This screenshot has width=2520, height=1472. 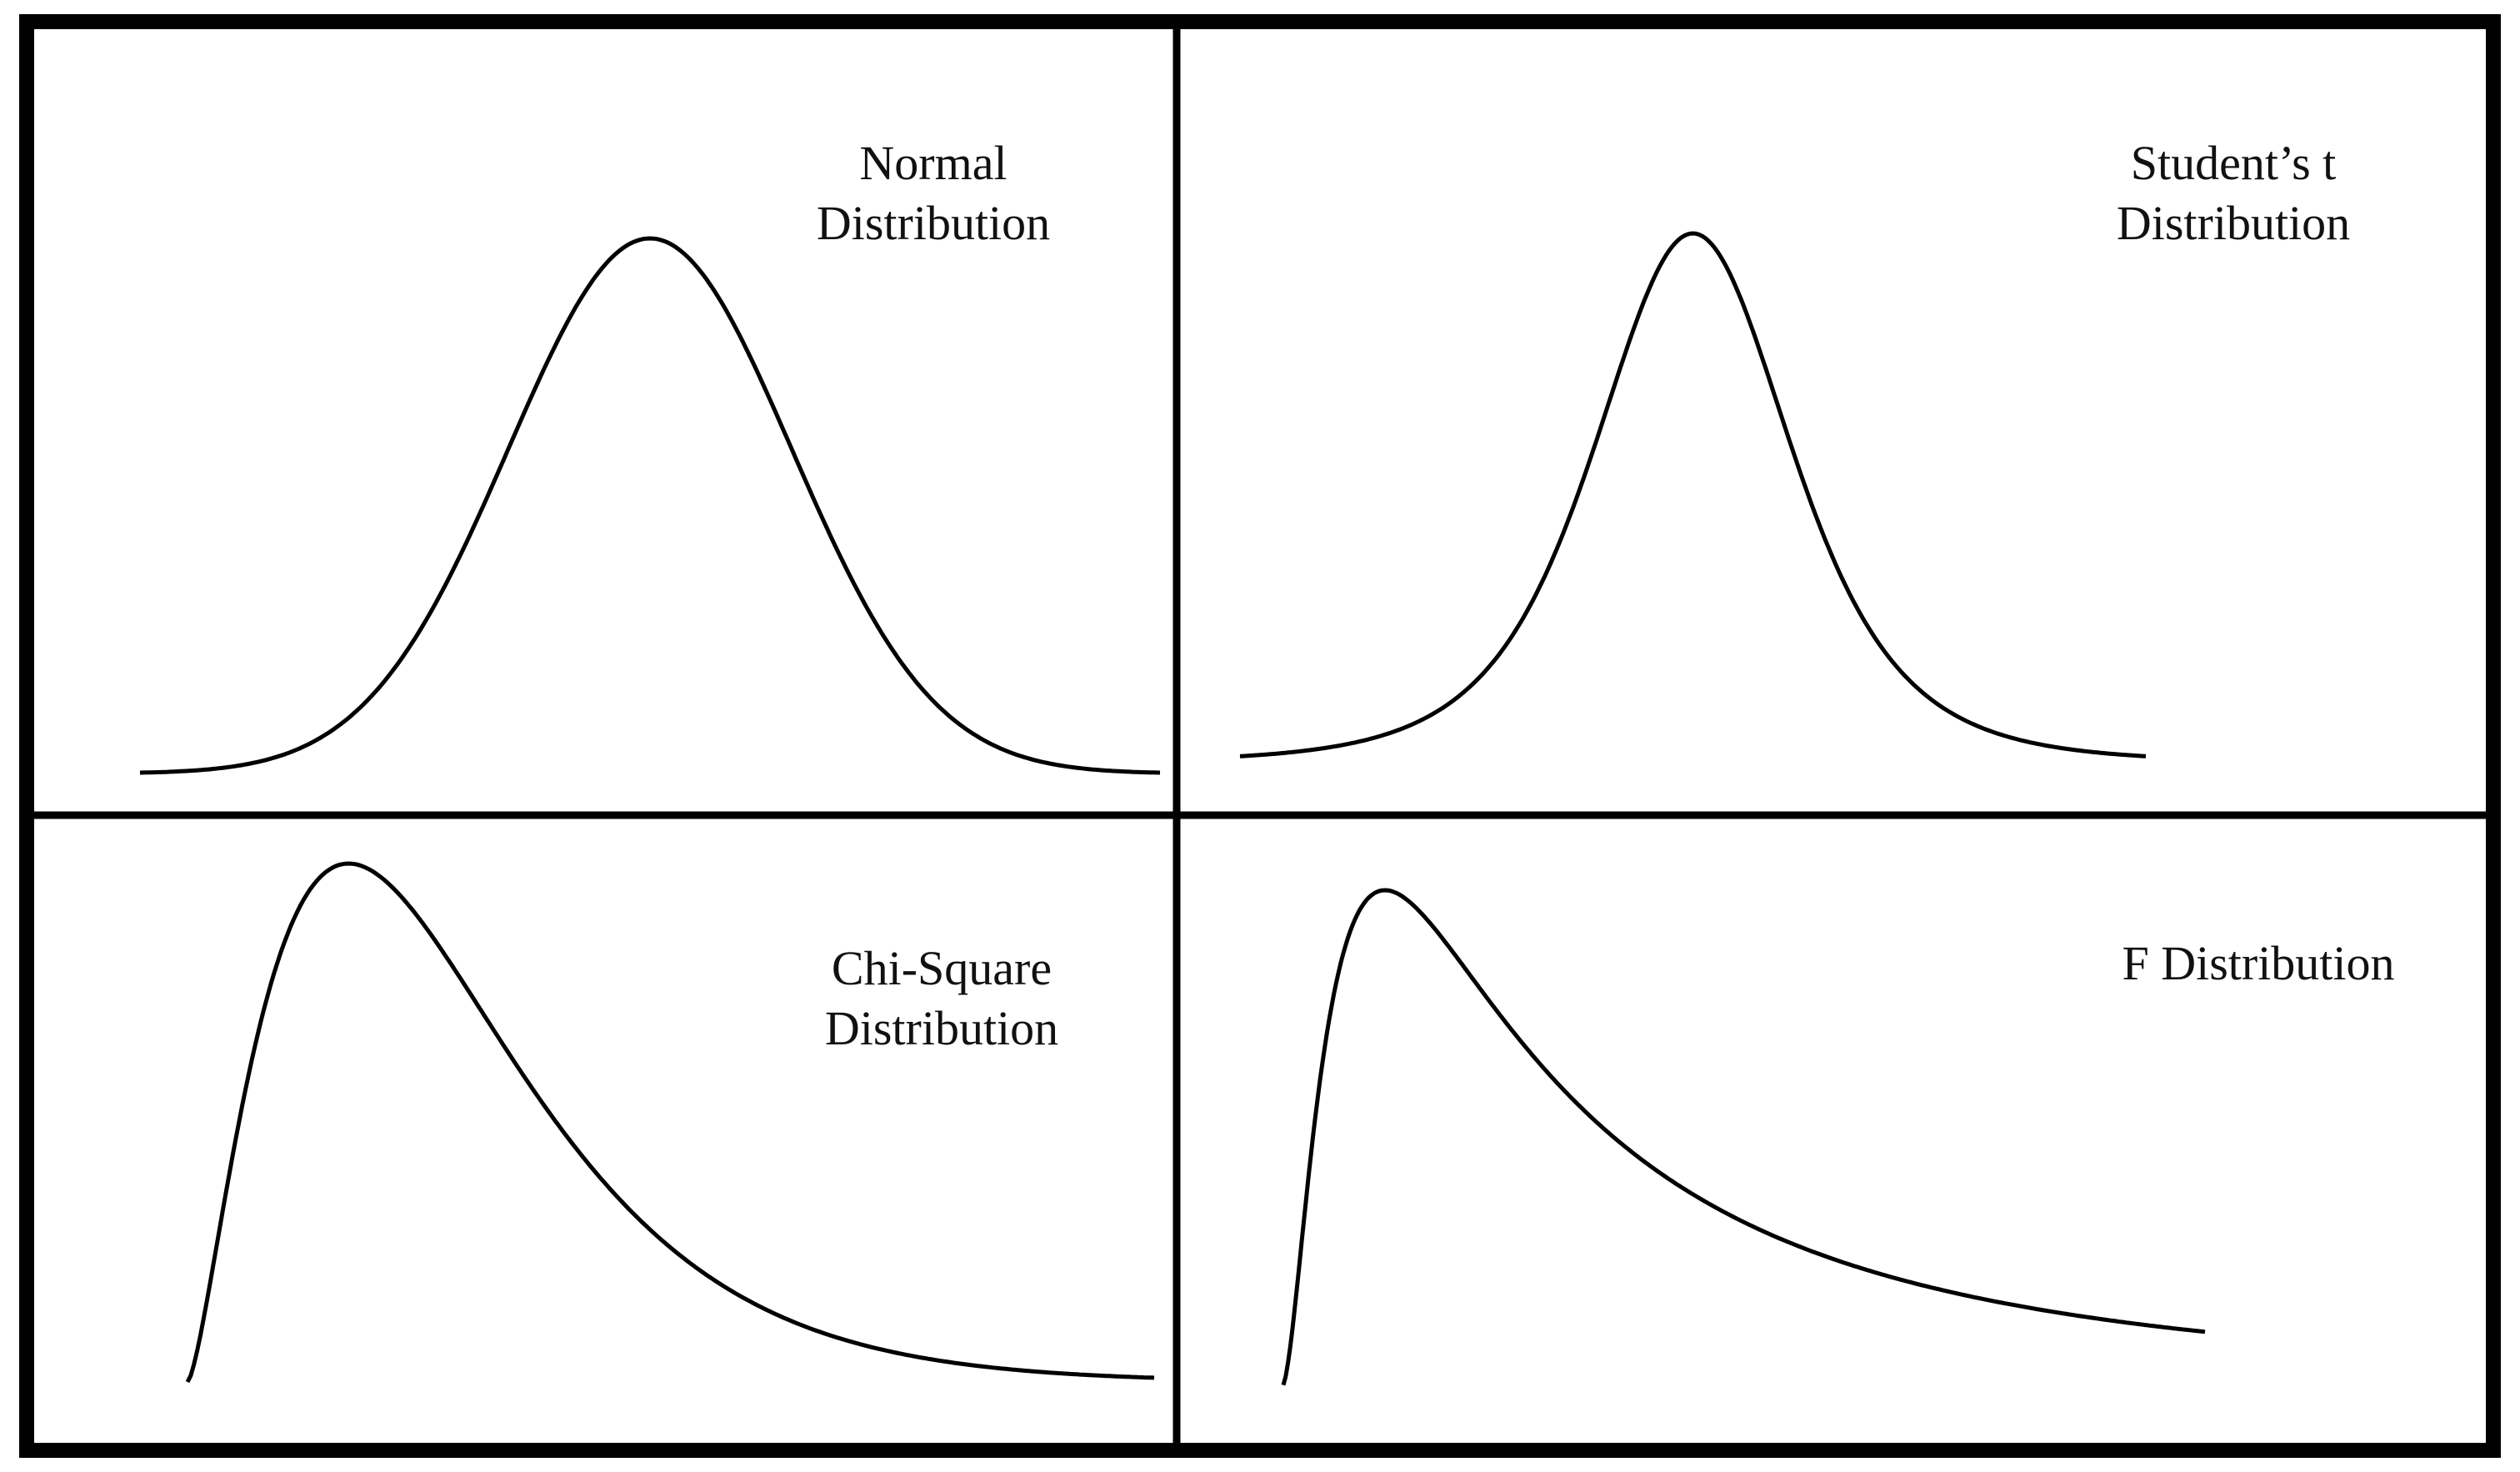 I want to click on normal-distribution-label: Normal Distribution, so click(x=934, y=193).